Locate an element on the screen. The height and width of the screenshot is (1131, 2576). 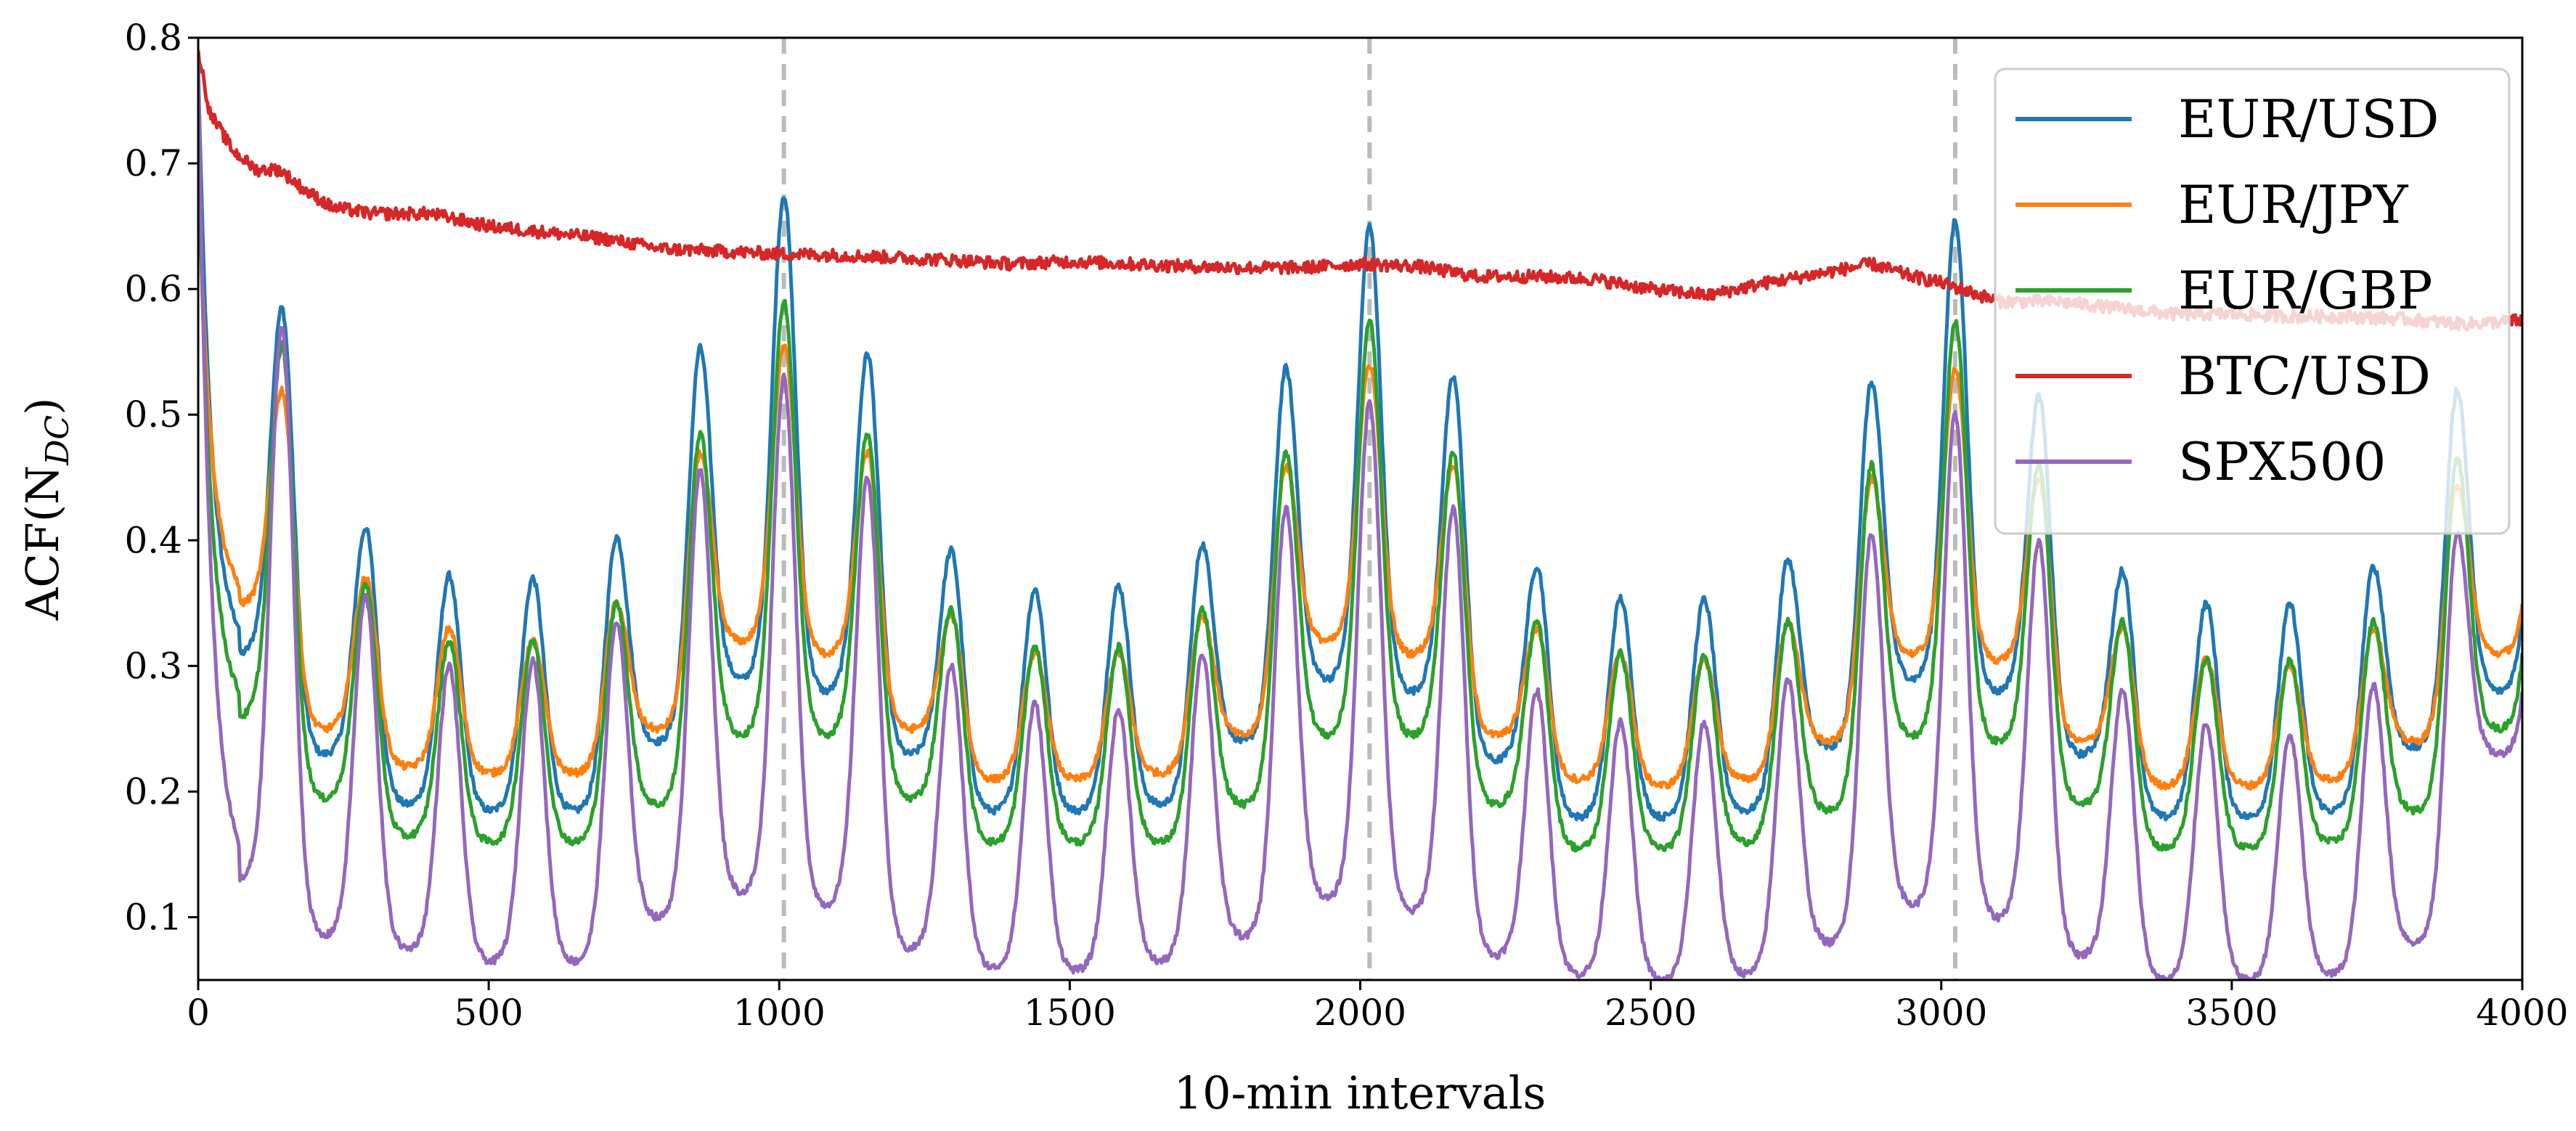
x-axis-title: 10-min intervals is located at coordinates (1360, 1092).